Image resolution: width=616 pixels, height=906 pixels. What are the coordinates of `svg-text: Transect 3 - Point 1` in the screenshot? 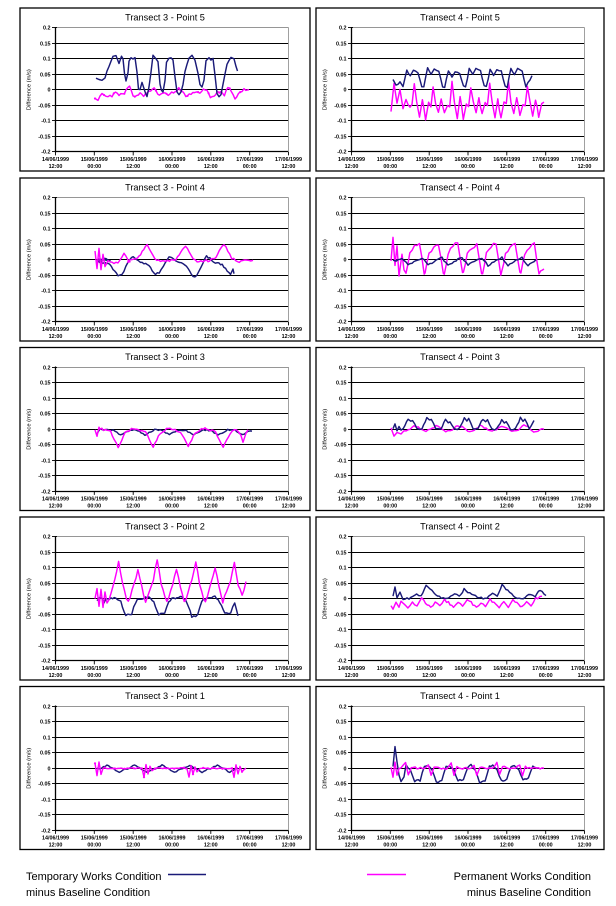 It's located at (165, 696).